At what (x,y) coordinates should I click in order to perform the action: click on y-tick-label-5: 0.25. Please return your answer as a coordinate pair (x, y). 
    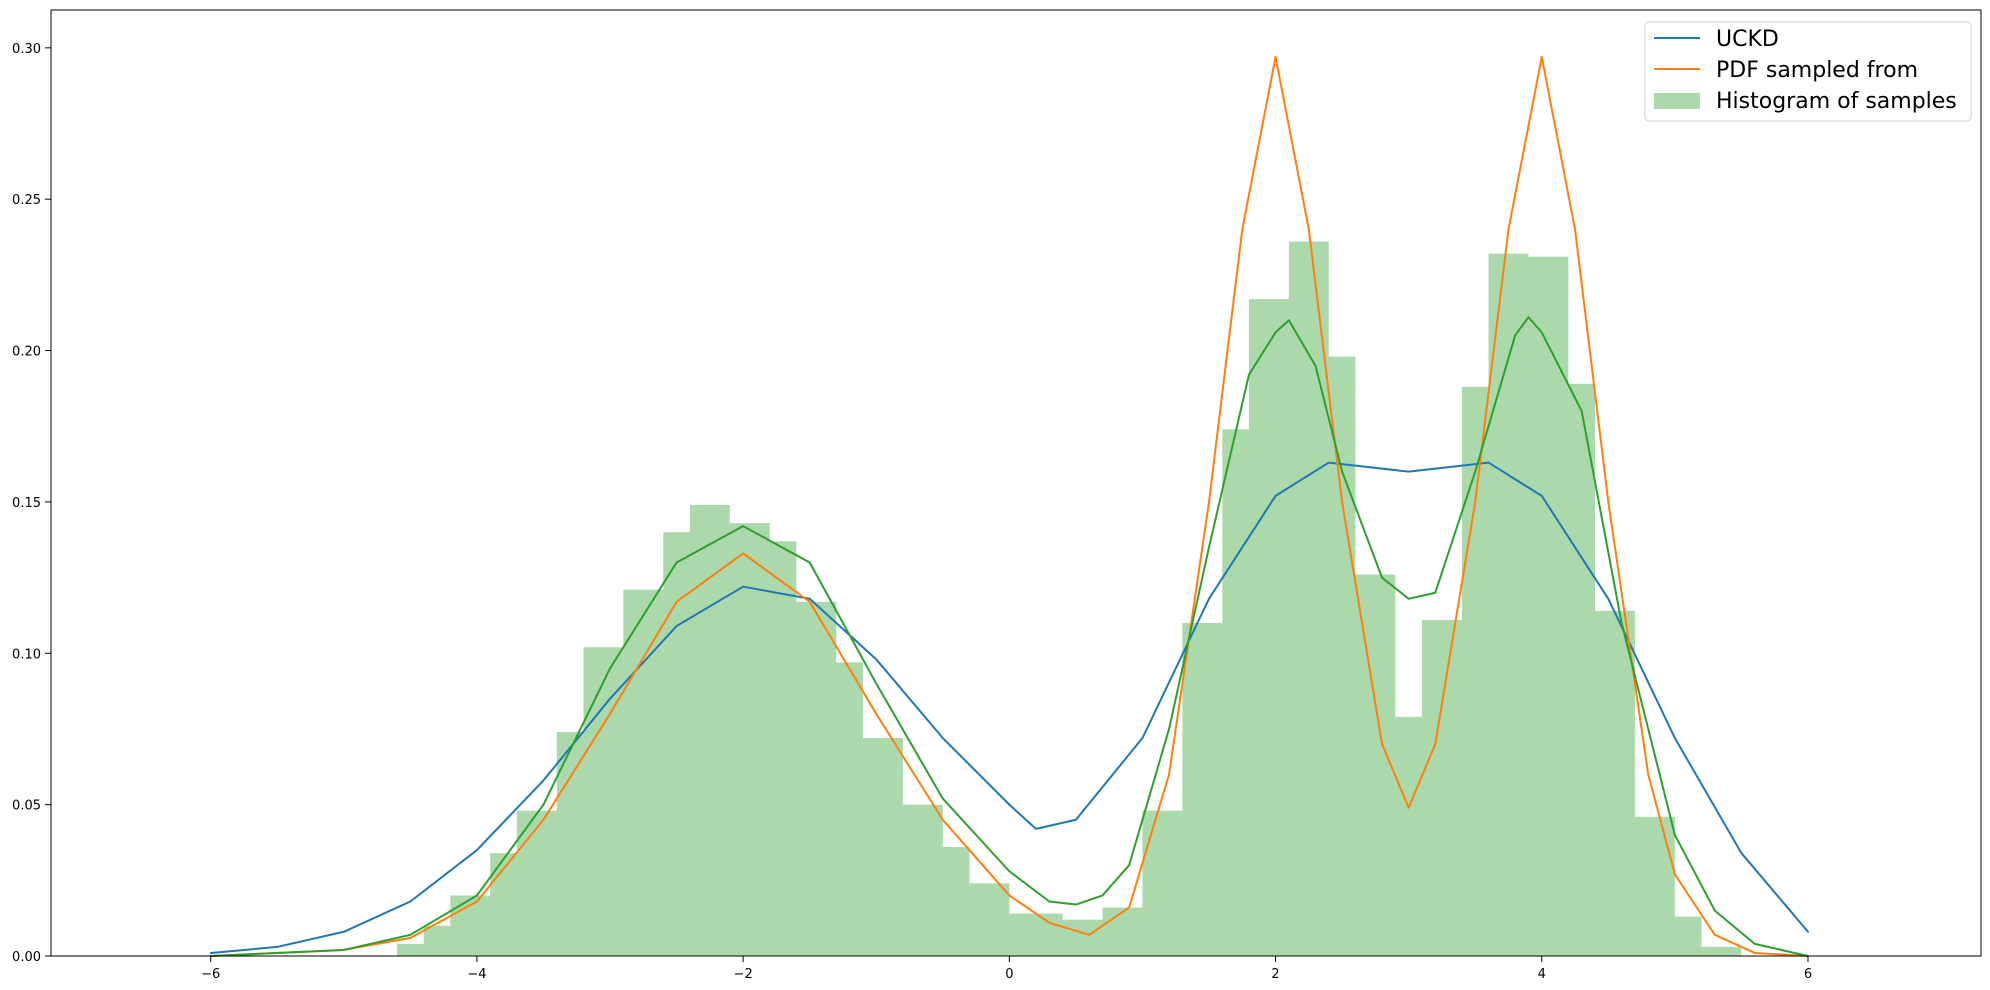
    Looking at the image, I should click on (26, 200).